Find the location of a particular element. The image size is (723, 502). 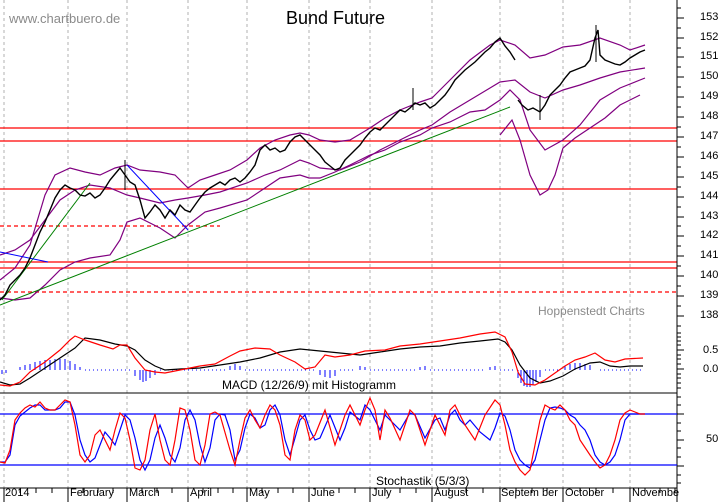

stoch-k-line is located at coordinates (322, 436).